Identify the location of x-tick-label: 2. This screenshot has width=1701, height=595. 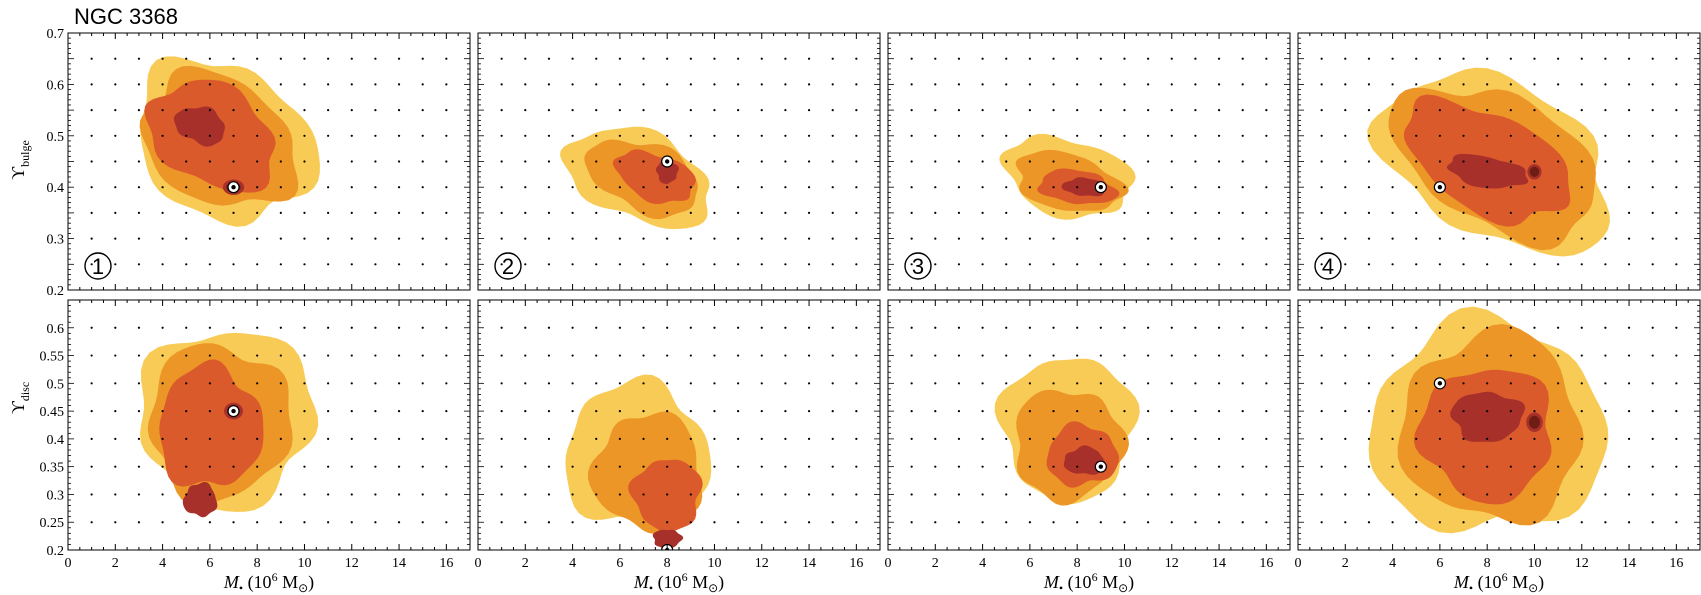
(115, 563).